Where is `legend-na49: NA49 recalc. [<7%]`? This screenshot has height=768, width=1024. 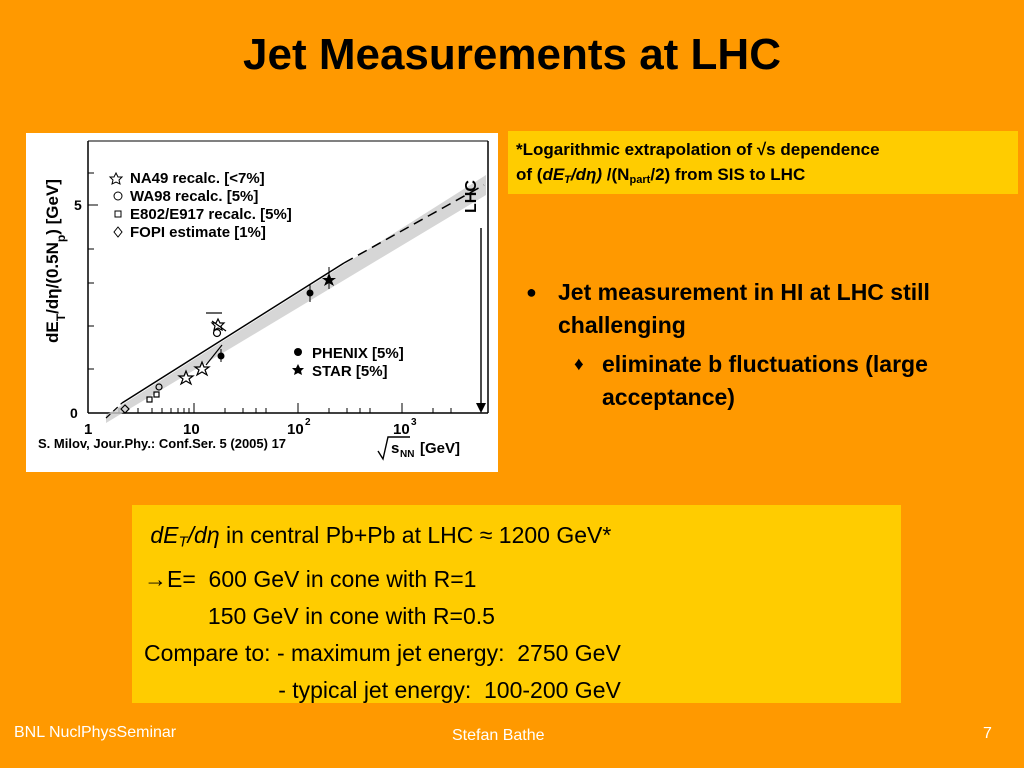 legend-na49: NA49 recalc. [<7%] is located at coordinates (197, 178).